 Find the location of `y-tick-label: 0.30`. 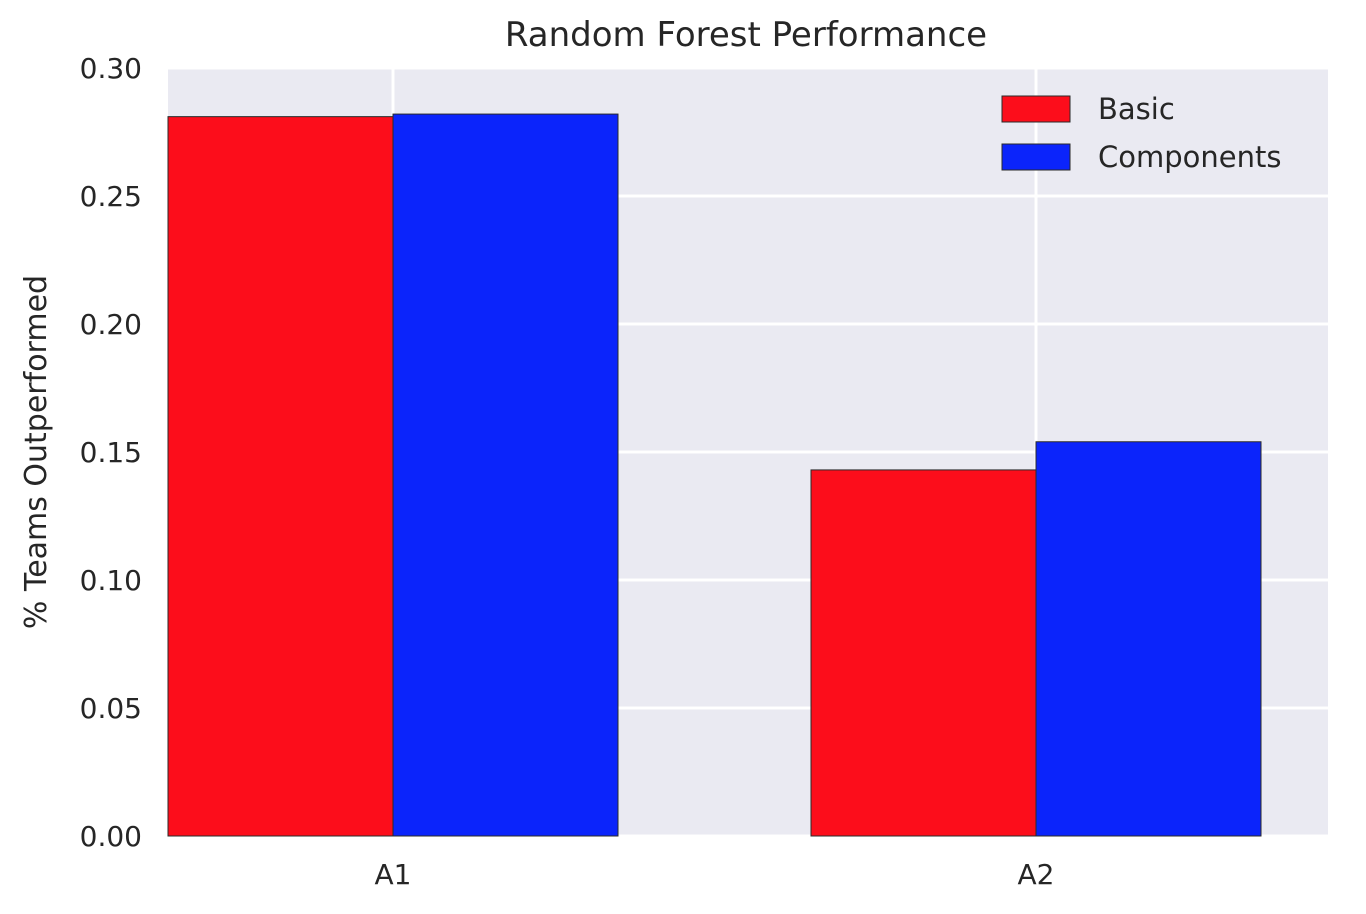

y-tick-label: 0.30 is located at coordinates (111, 68).